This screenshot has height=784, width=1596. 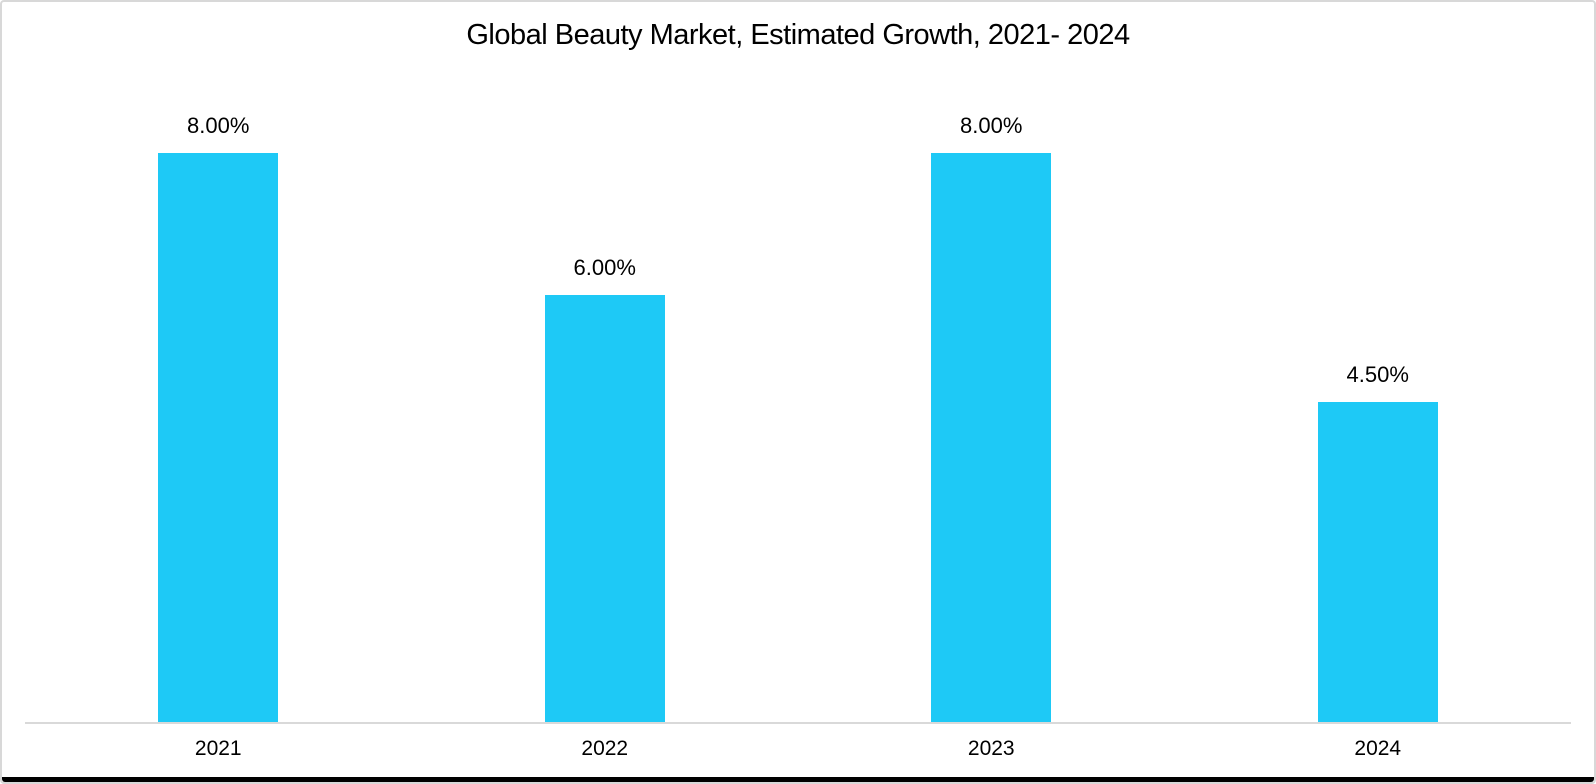 What do you see at coordinates (604, 508) in the screenshot?
I see `bar-2022` at bounding box center [604, 508].